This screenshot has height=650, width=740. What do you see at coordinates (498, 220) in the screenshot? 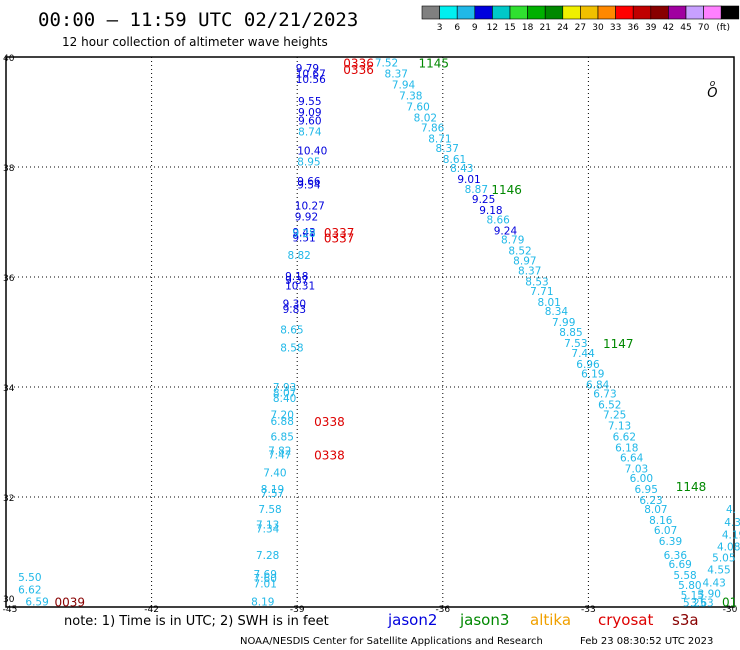
I see `wave-height-value: 8.66` at bounding box center [498, 220].